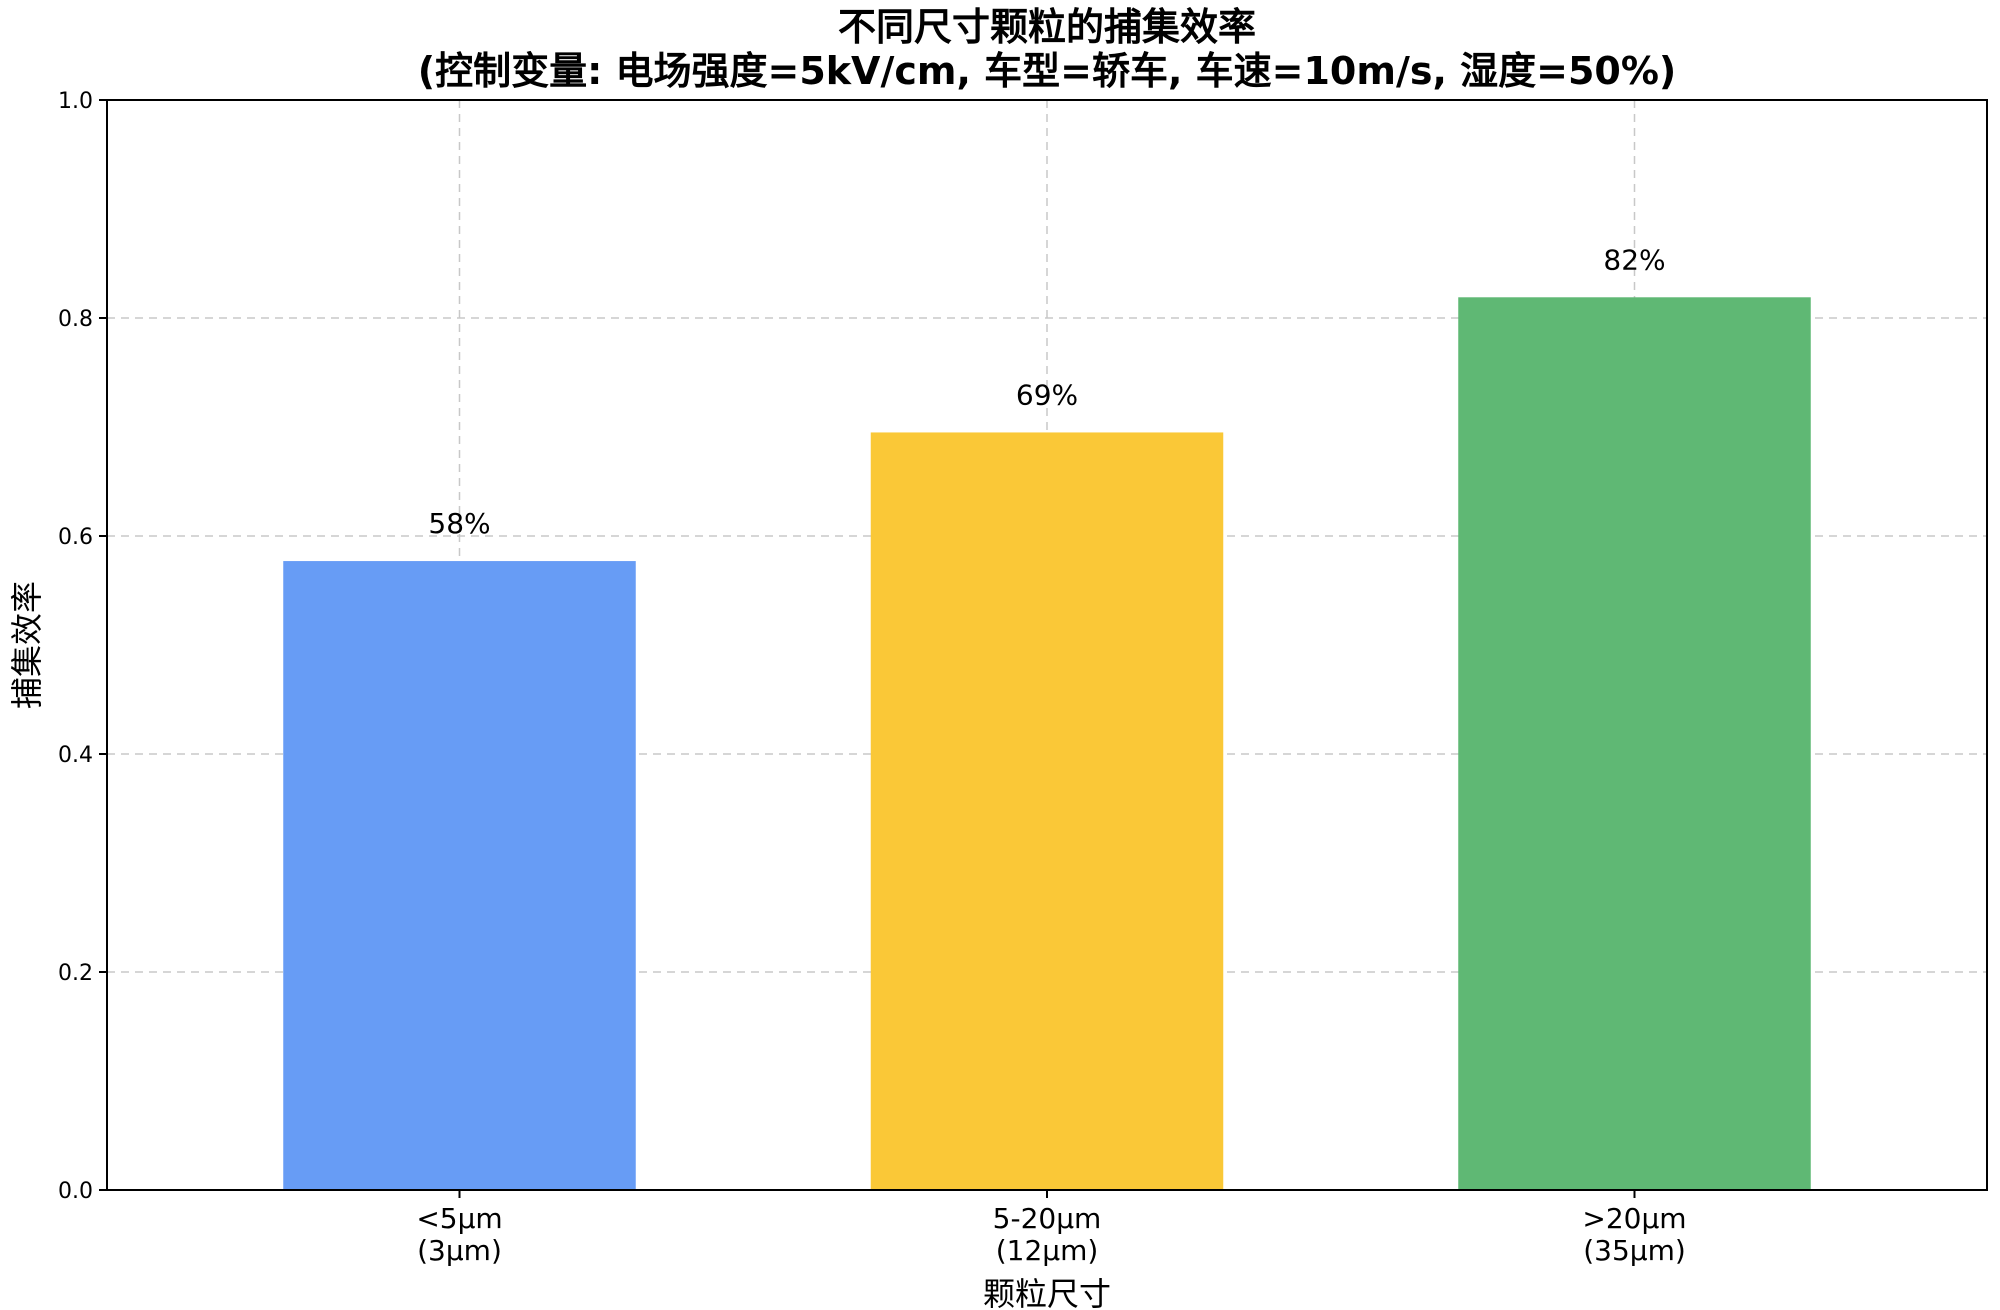 This screenshot has width=2000, height=1310. What do you see at coordinates (459, 523) in the screenshot?
I see `data-label-1: 58%` at bounding box center [459, 523].